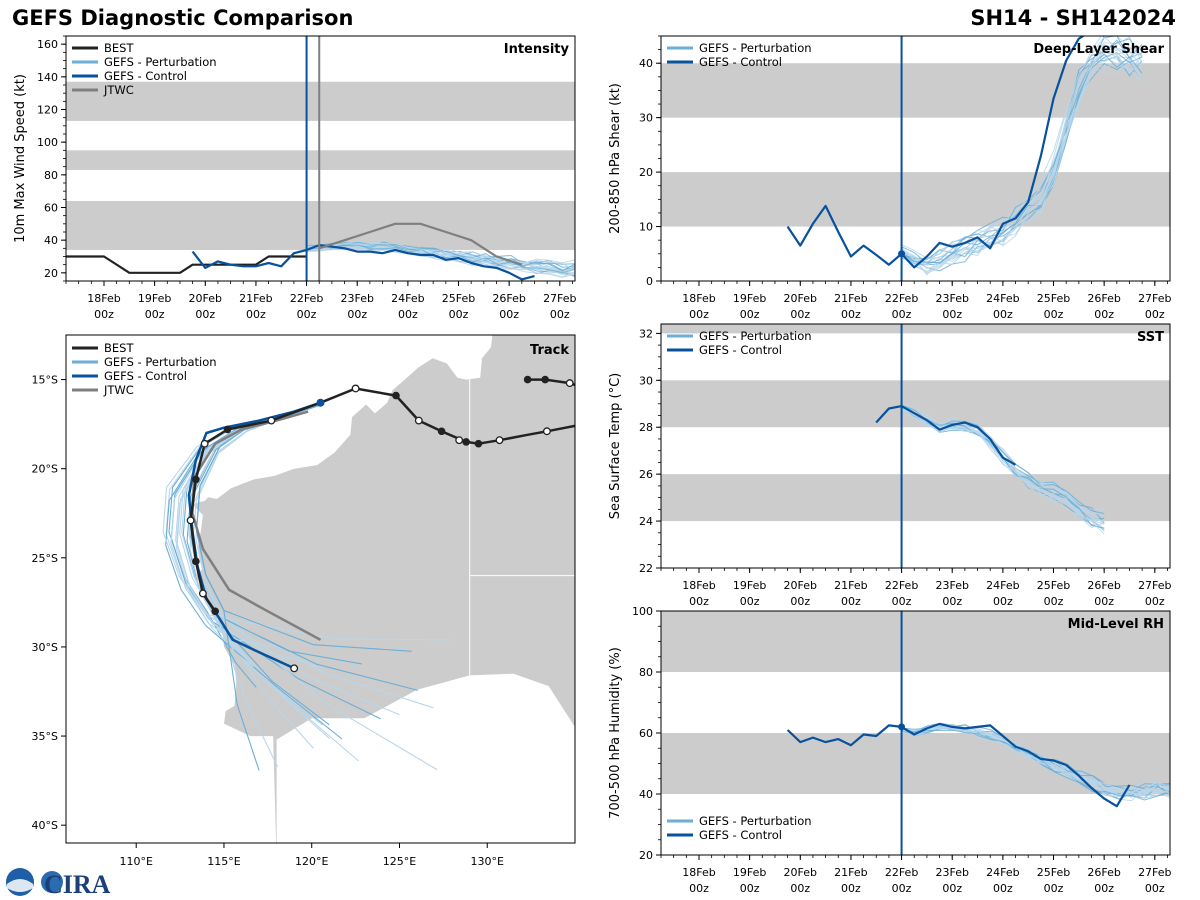 The height and width of the screenshot is (900, 1200). Describe the element at coordinates (487, 861) in the screenshot. I see `lon-tick-label: 130°E` at that location.